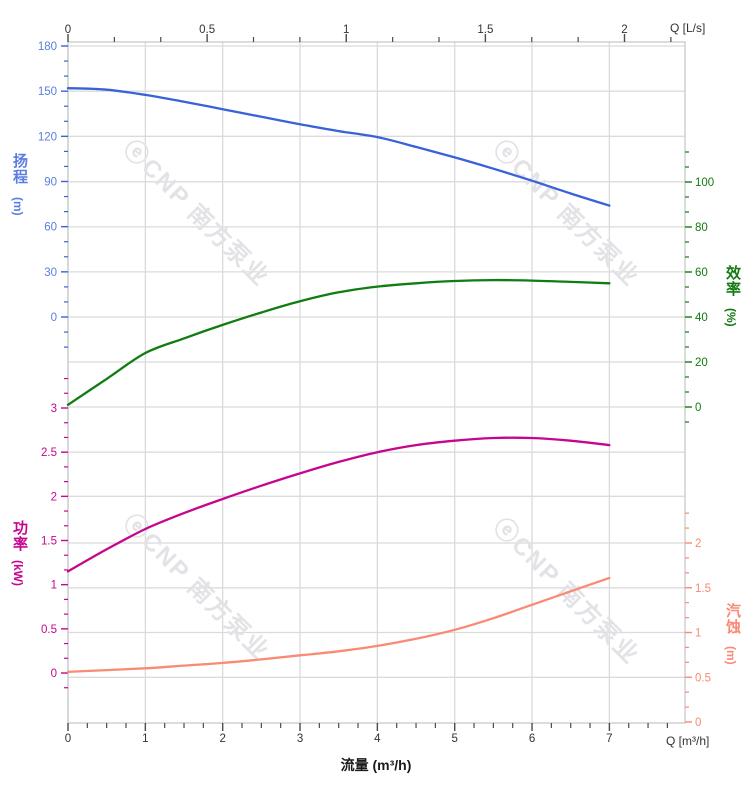  I want to click on tick-label: 40, so click(701, 318).